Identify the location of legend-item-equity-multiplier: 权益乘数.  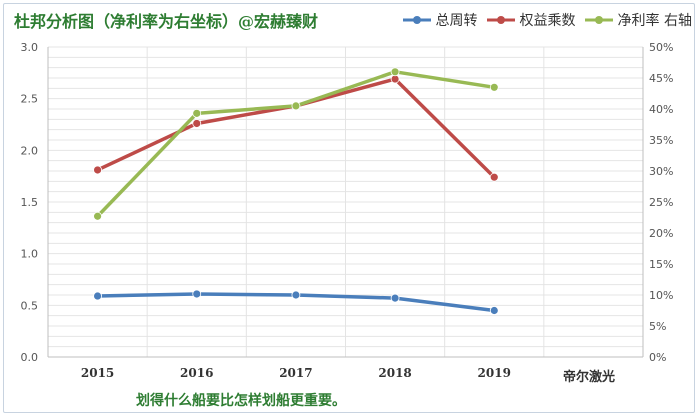
(531, 20).